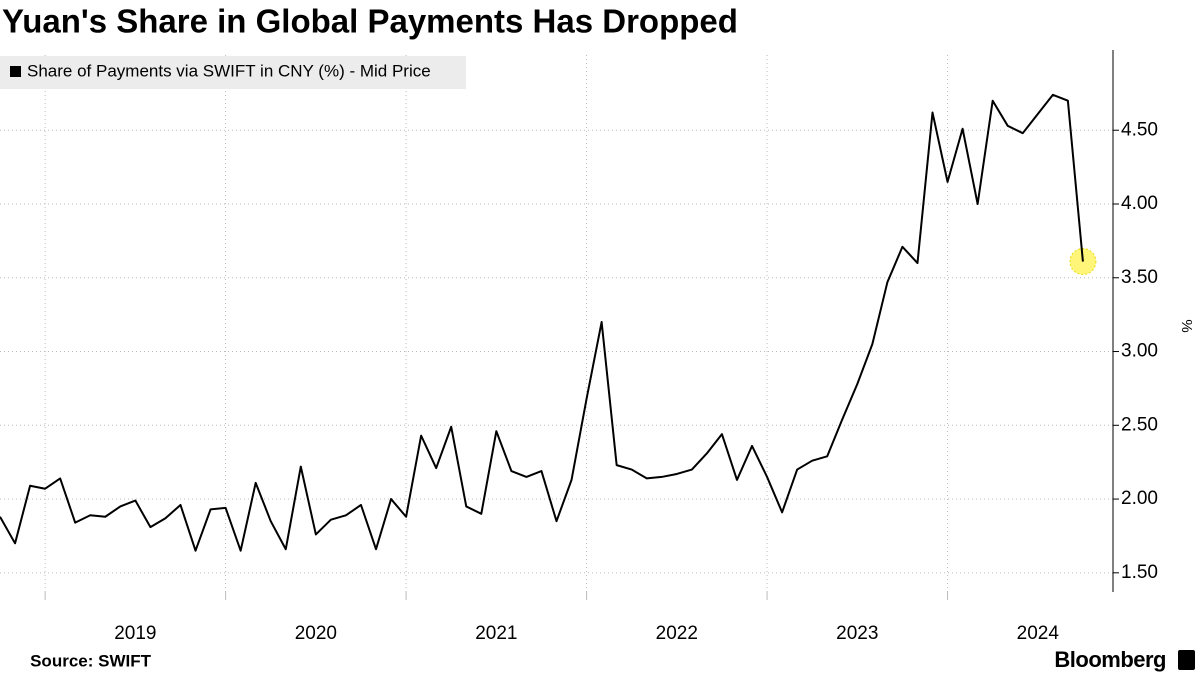 The height and width of the screenshot is (675, 1200). I want to click on y-tick-label: 3.50, so click(1139, 277).